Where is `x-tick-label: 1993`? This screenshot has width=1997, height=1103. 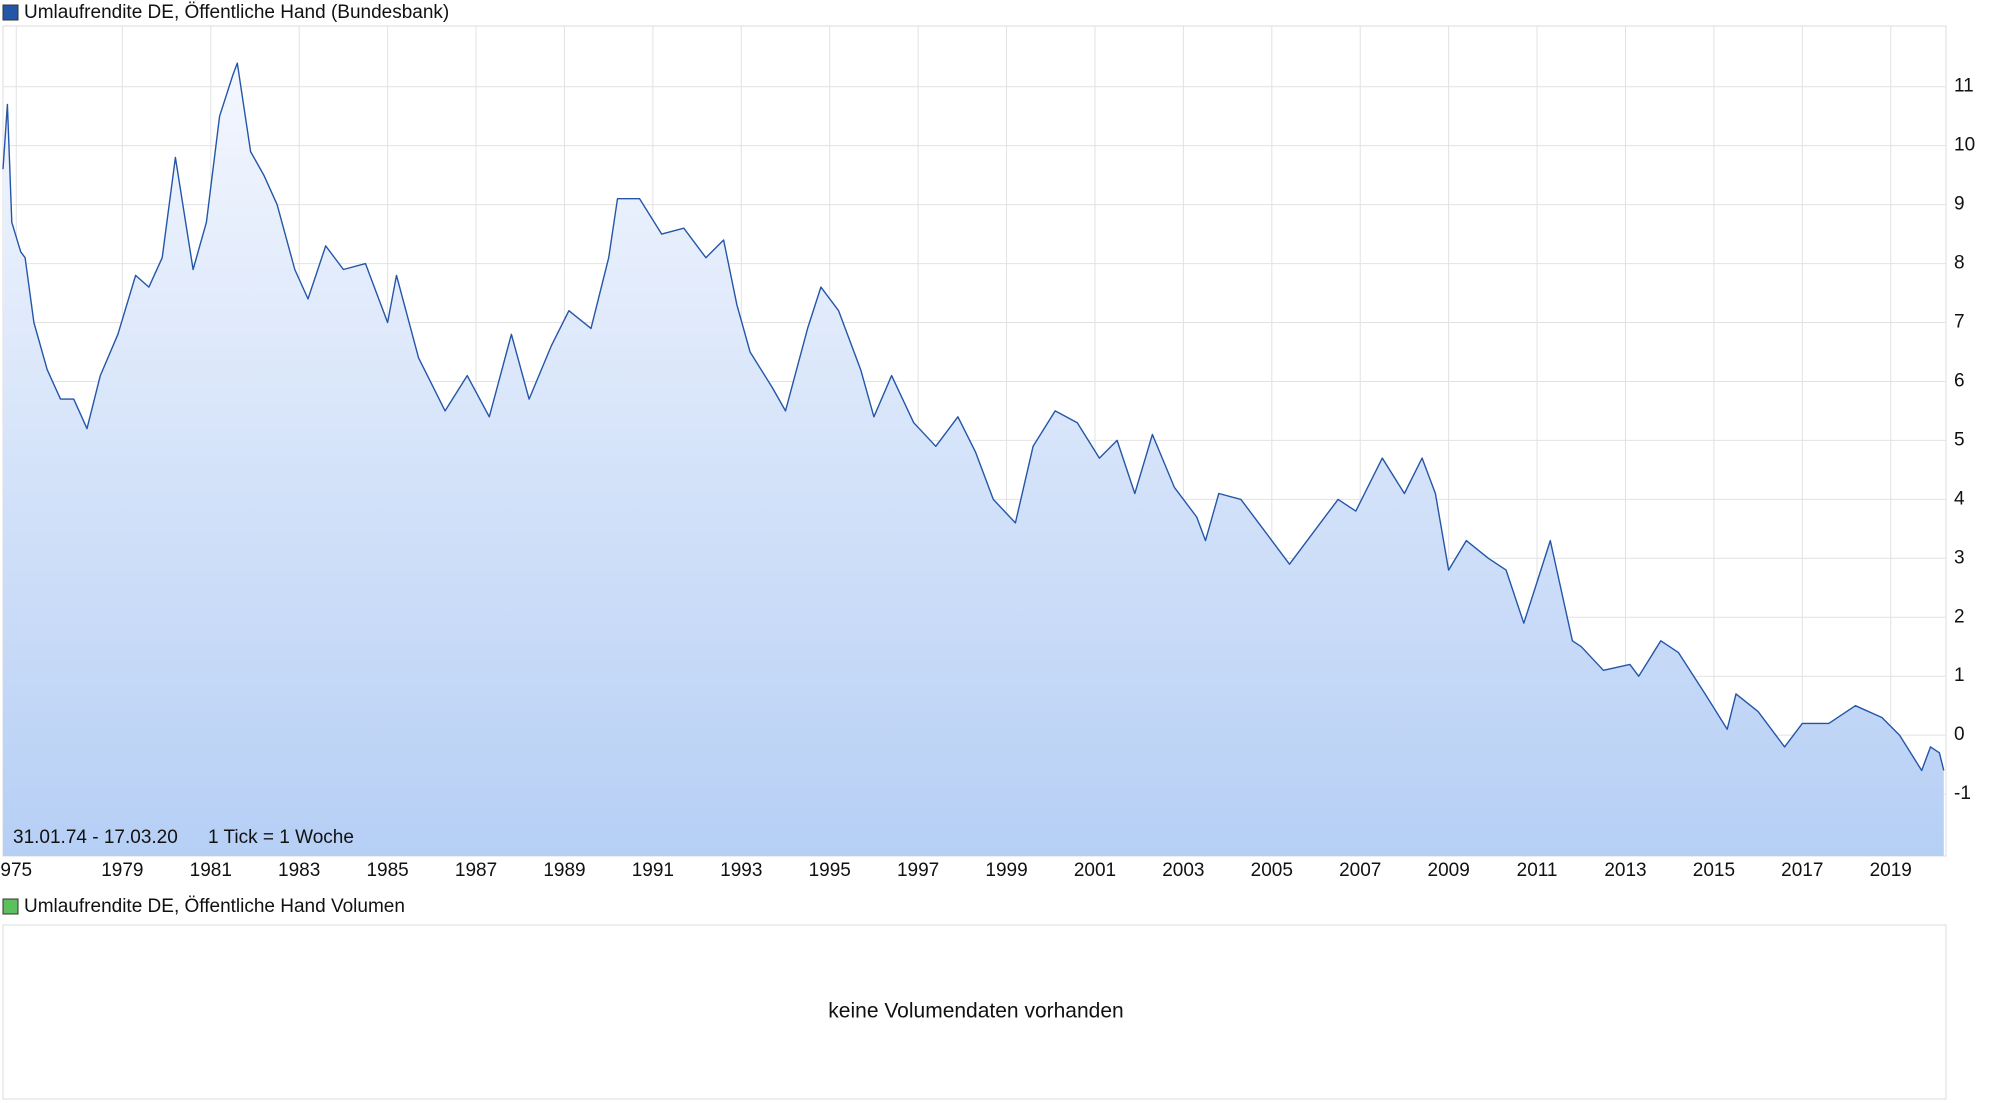 x-tick-label: 1993 is located at coordinates (741, 870).